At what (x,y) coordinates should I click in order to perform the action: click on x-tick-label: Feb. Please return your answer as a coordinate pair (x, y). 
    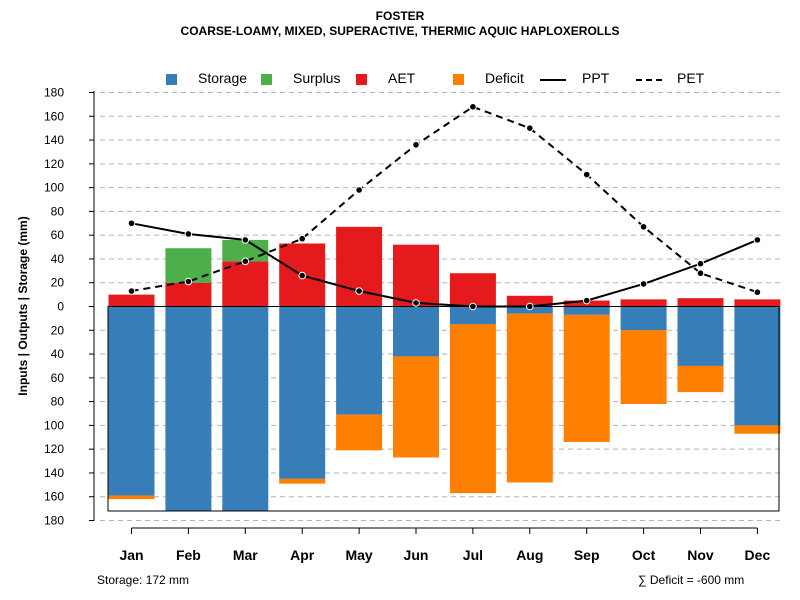
    Looking at the image, I should click on (188, 555).